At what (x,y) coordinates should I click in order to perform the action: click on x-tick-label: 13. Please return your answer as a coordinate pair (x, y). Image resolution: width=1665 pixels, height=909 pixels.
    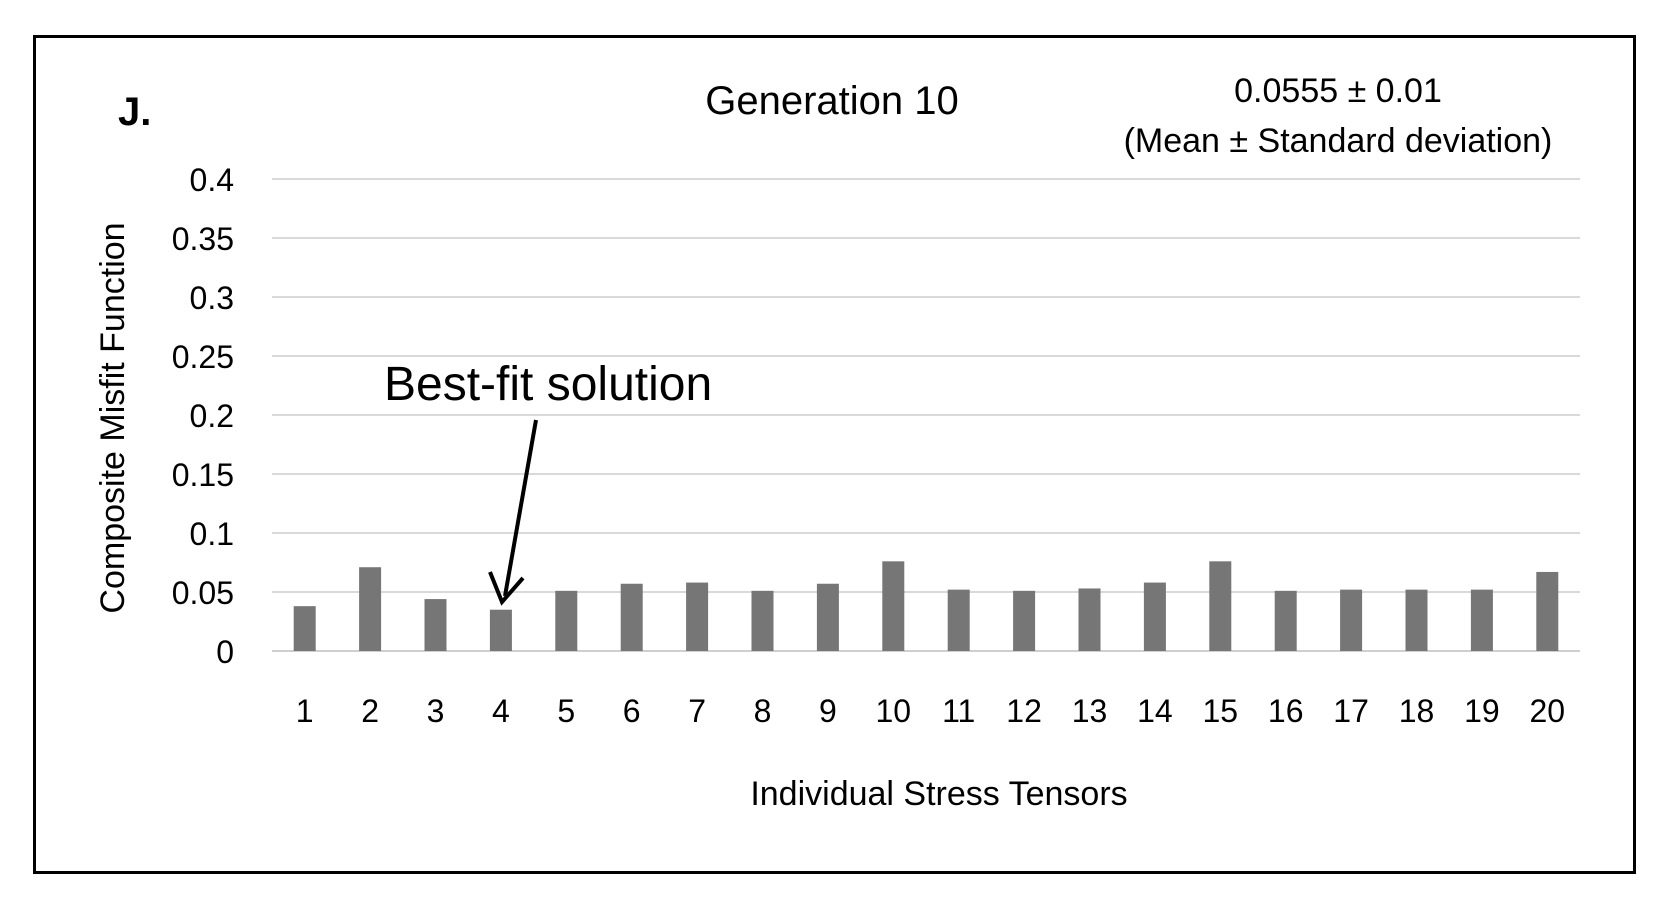
    Looking at the image, I should click on (1090, 711).